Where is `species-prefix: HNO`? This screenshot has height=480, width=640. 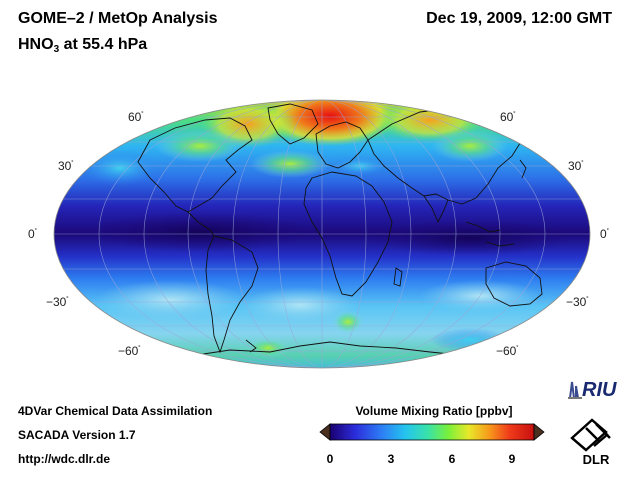 species-prefix: HNO is located at coordinates (36, 44).